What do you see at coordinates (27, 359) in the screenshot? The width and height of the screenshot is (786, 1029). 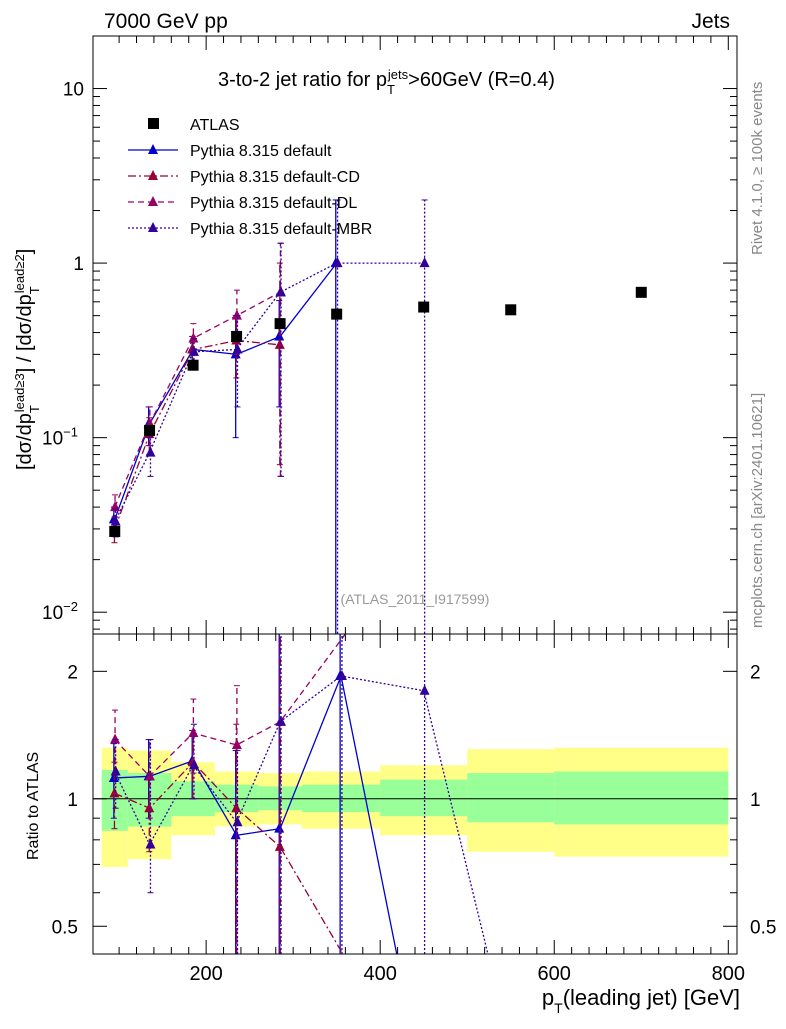 I see `main-ylabel: [dσ/dpTlead≥3] / [dσ/dpTlead≥2]` at bounding box center [27, 359].